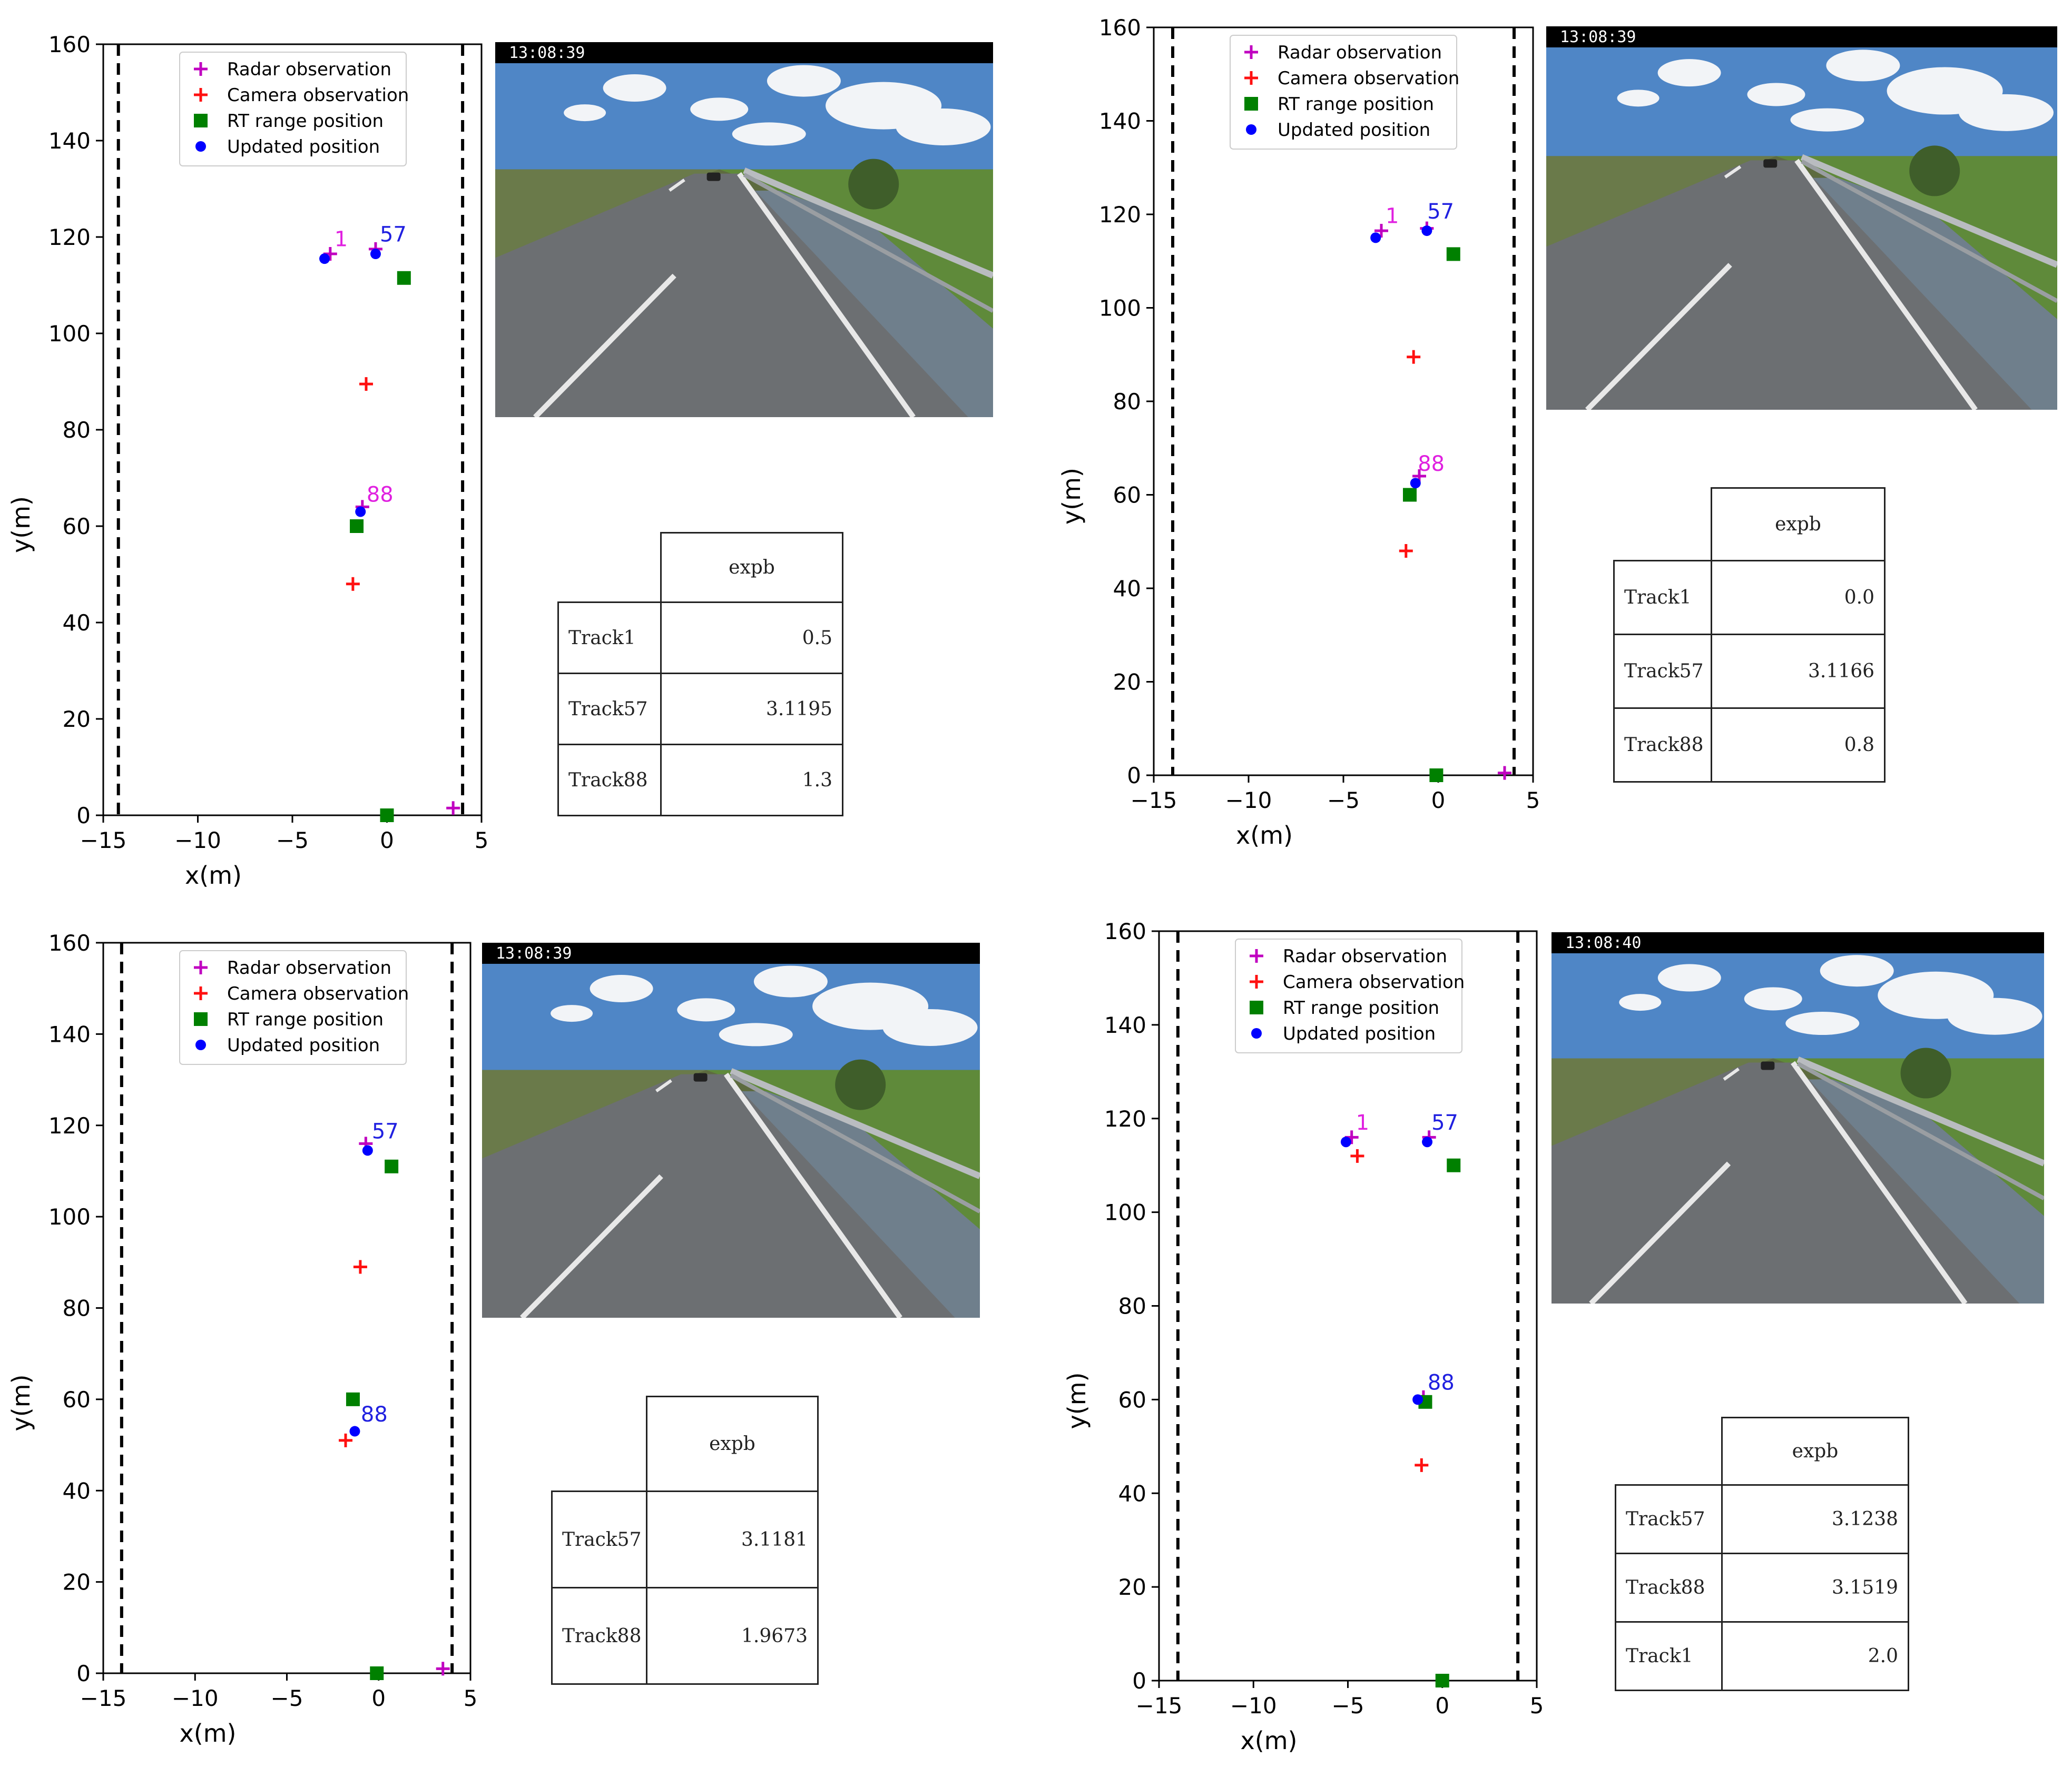 This screenshot has width=2072, height=1767. What do you see at coordinates (1662, 745) in the screenshot?
I see `table-row-name: Track88` at bounding box center [1662, 745].